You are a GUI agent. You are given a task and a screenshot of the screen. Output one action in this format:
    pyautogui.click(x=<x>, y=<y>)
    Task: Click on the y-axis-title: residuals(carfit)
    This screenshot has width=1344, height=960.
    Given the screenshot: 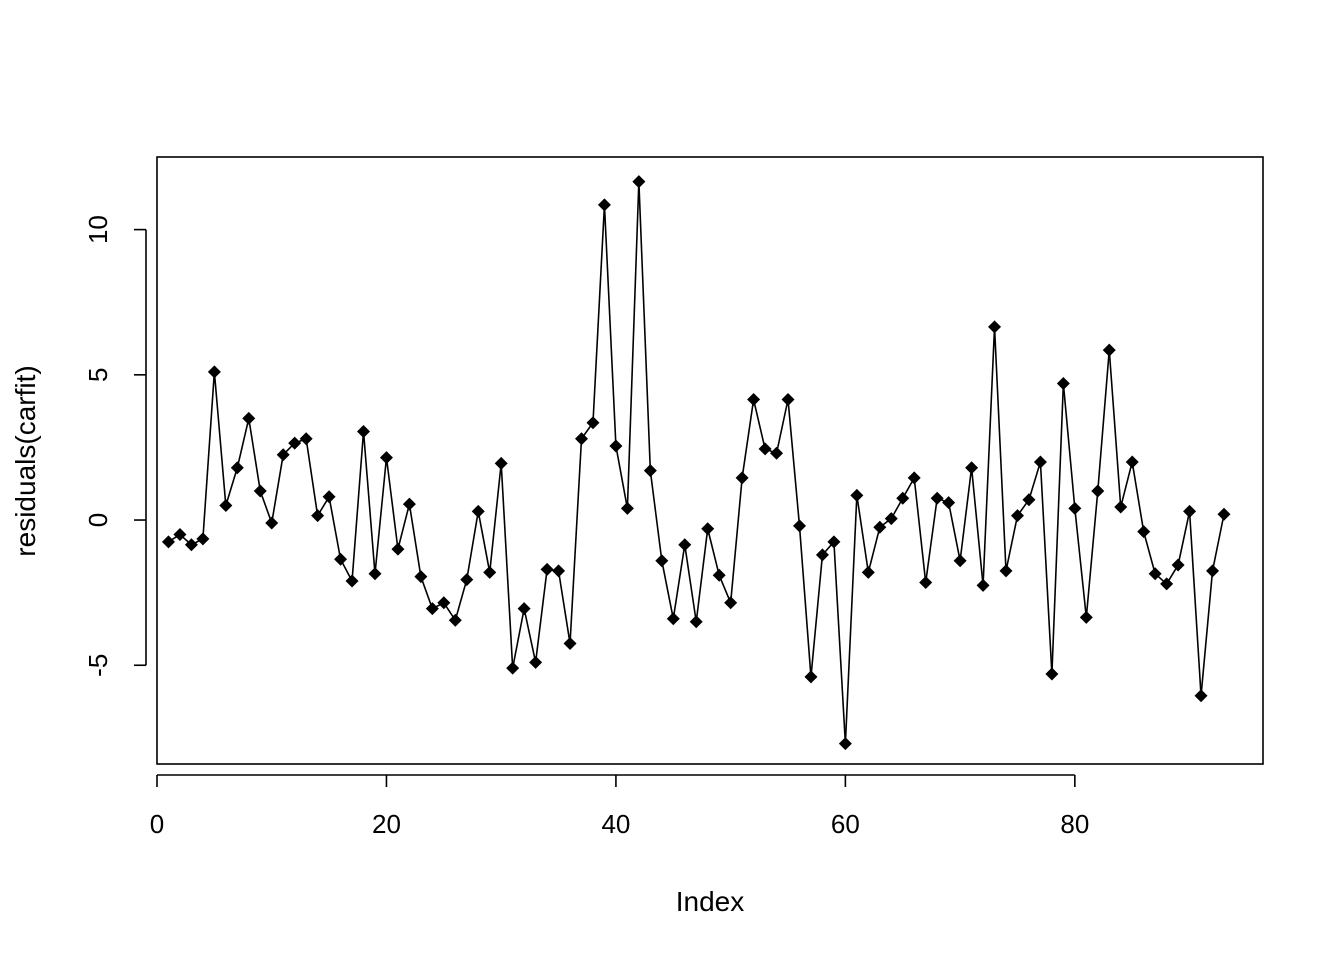 What is the action you would take?
    pyautogui.click(x=25, y=460)
    